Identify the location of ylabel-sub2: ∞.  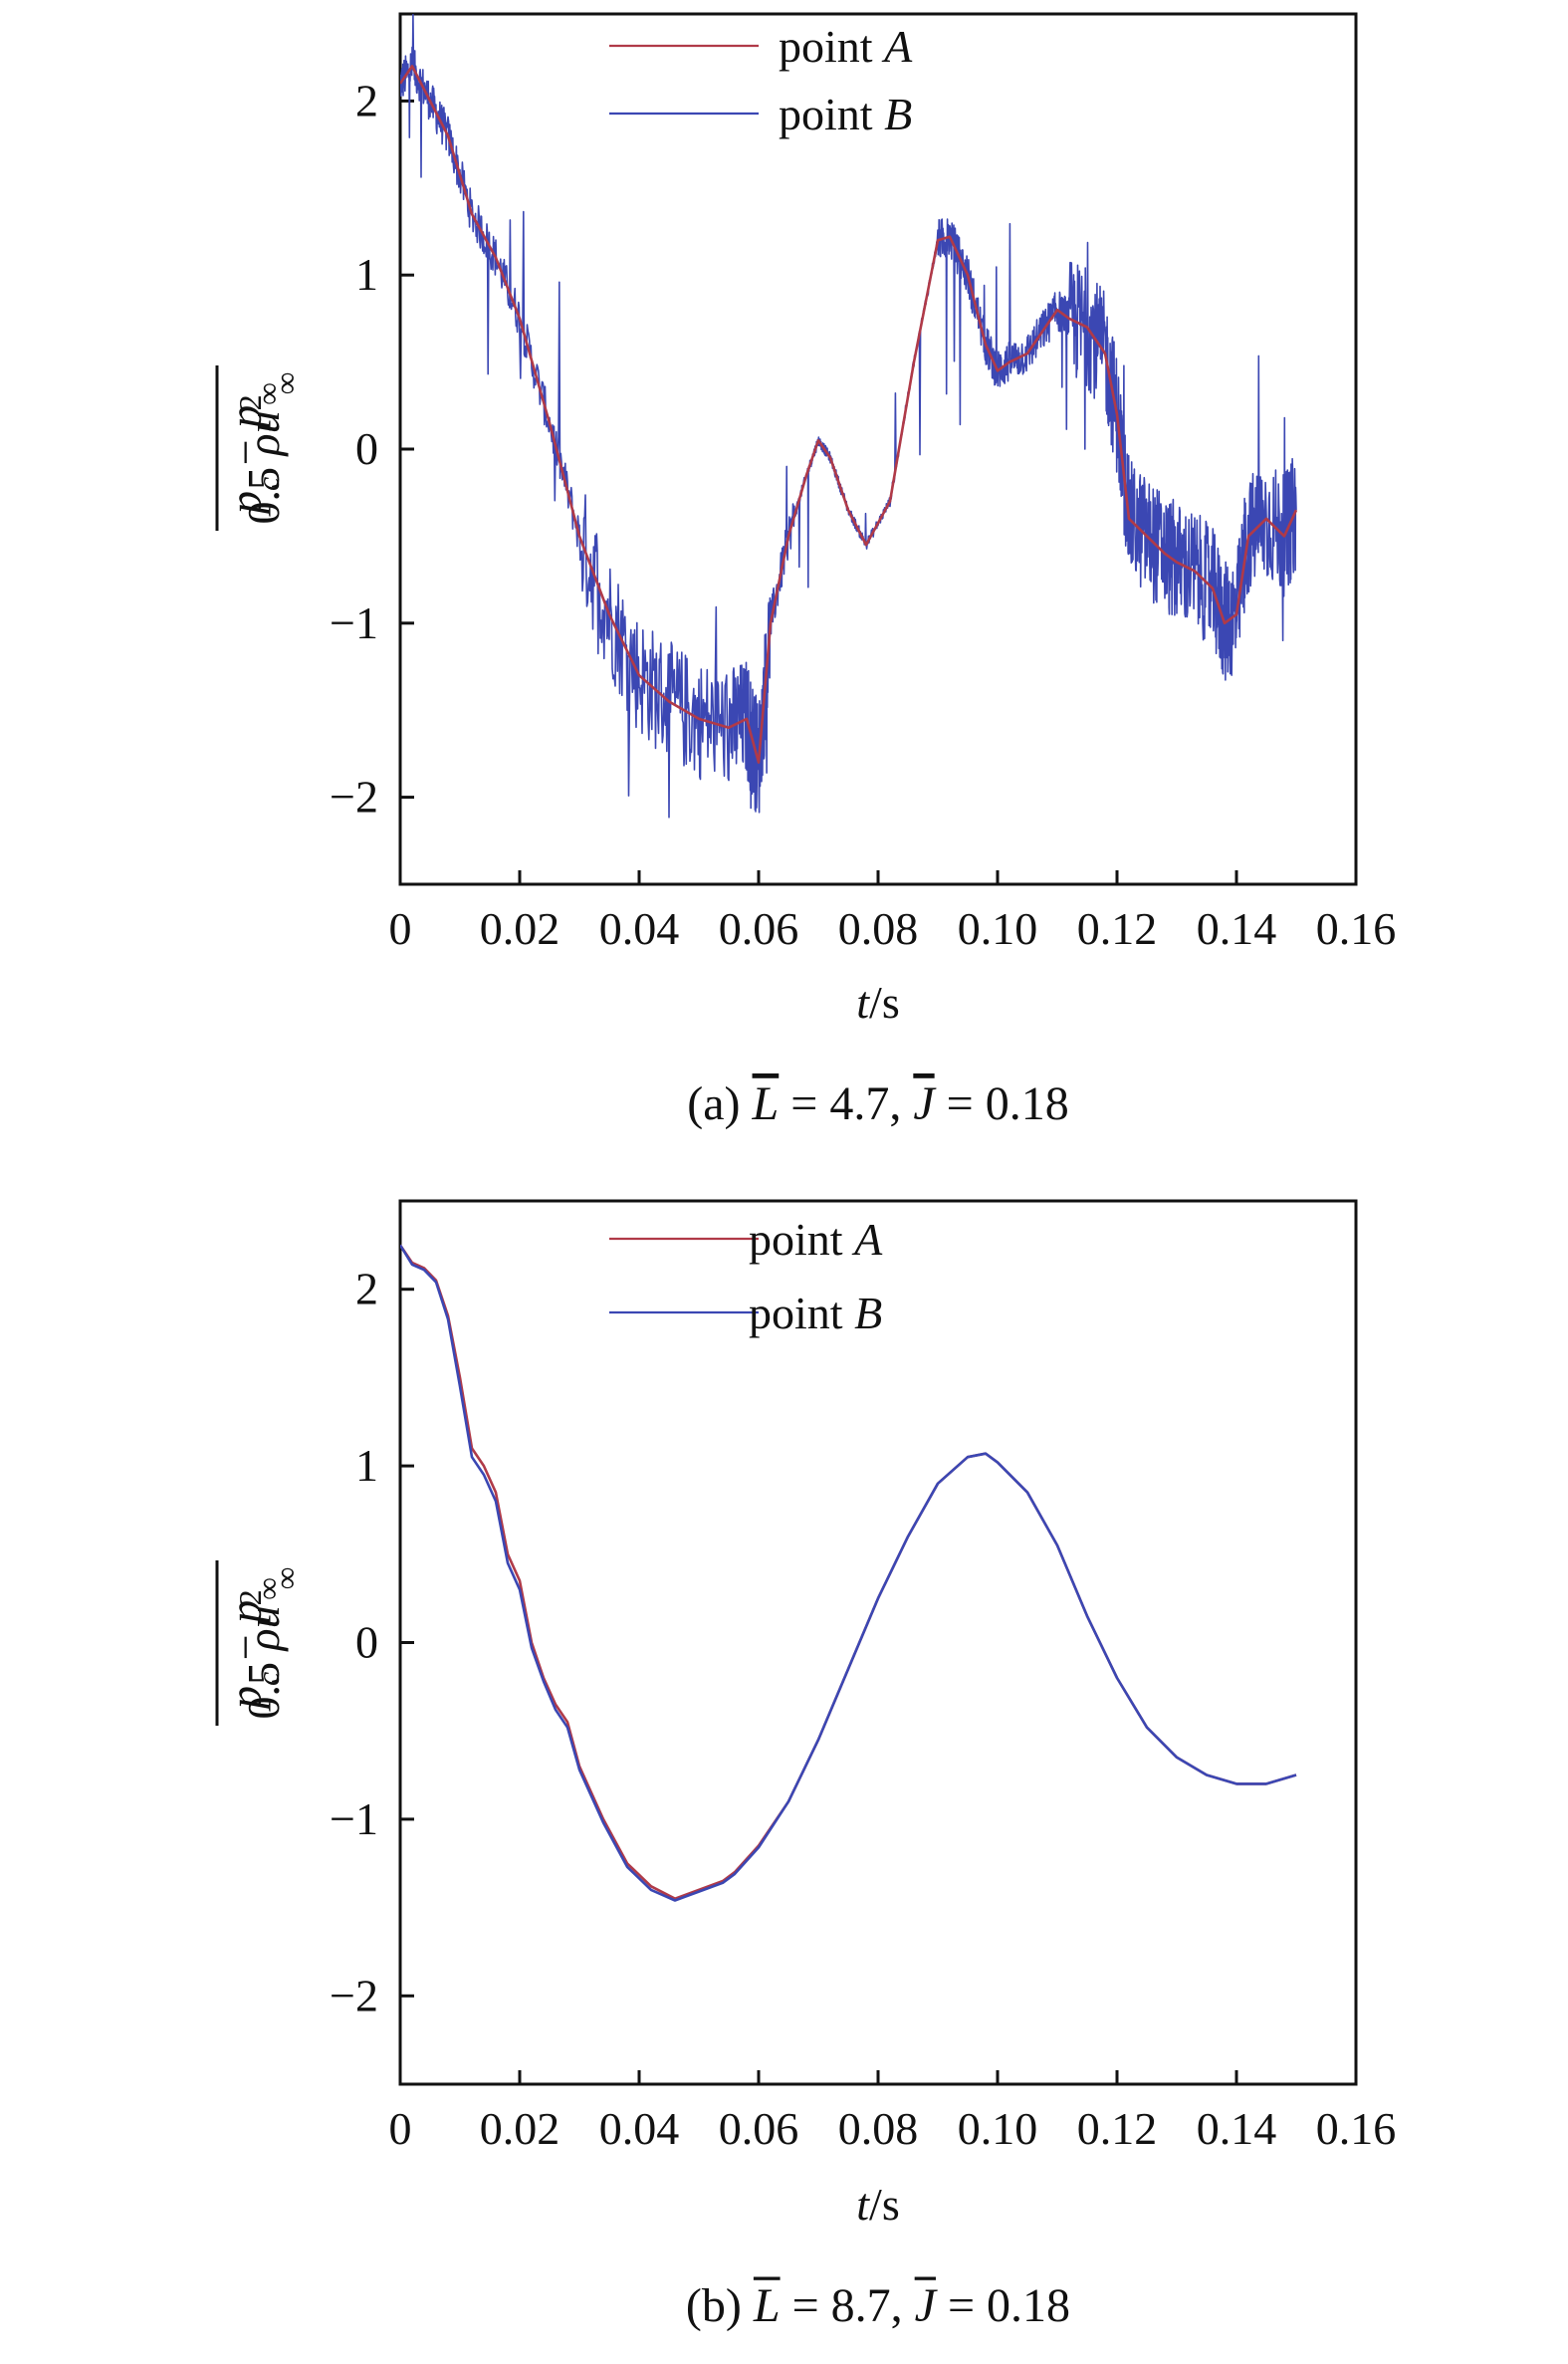
(268, 394).